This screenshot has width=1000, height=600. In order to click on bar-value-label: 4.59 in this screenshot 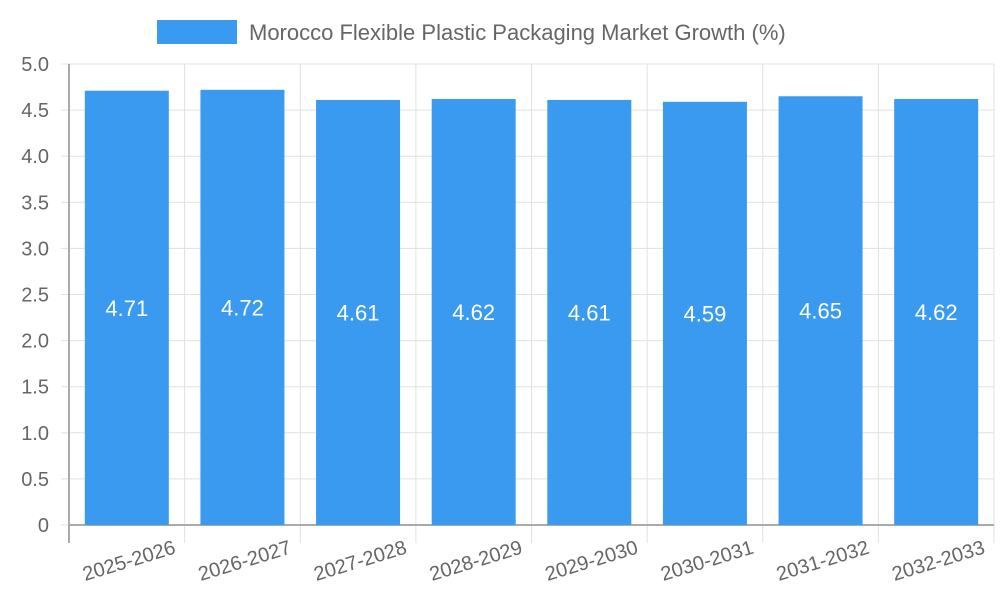, I will do `click(705, 313)`.